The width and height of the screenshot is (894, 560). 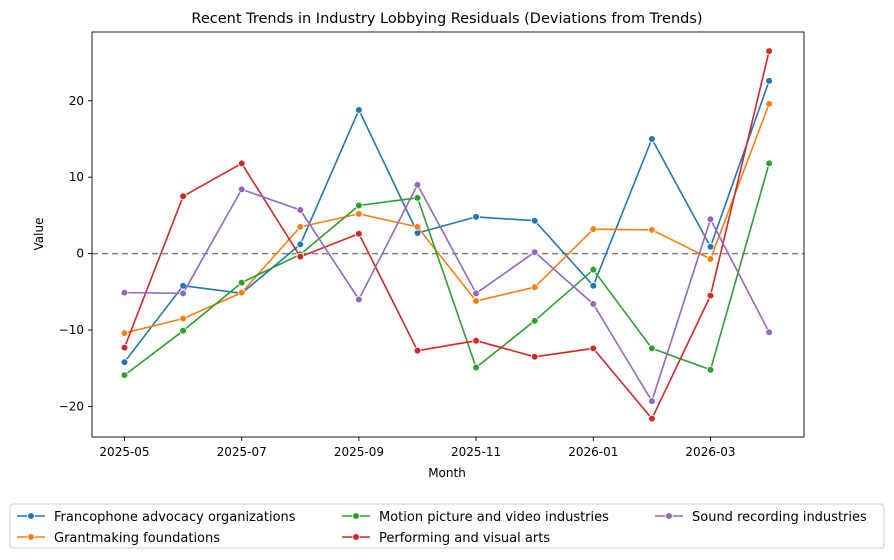 I want to click on x-tick-label: 2025-05, so click(x=124, y=452).